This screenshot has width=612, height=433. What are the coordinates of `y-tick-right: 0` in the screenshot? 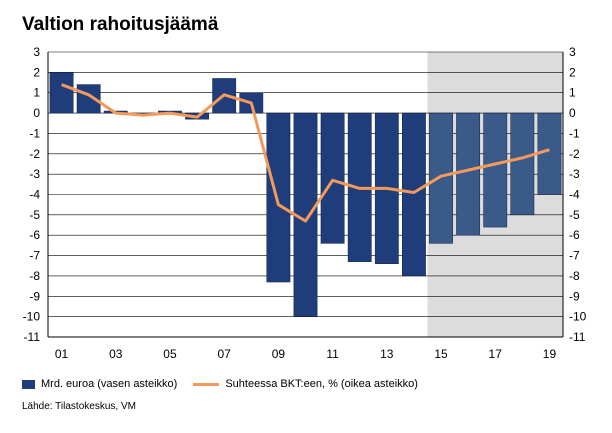 It's located at (572, 113).